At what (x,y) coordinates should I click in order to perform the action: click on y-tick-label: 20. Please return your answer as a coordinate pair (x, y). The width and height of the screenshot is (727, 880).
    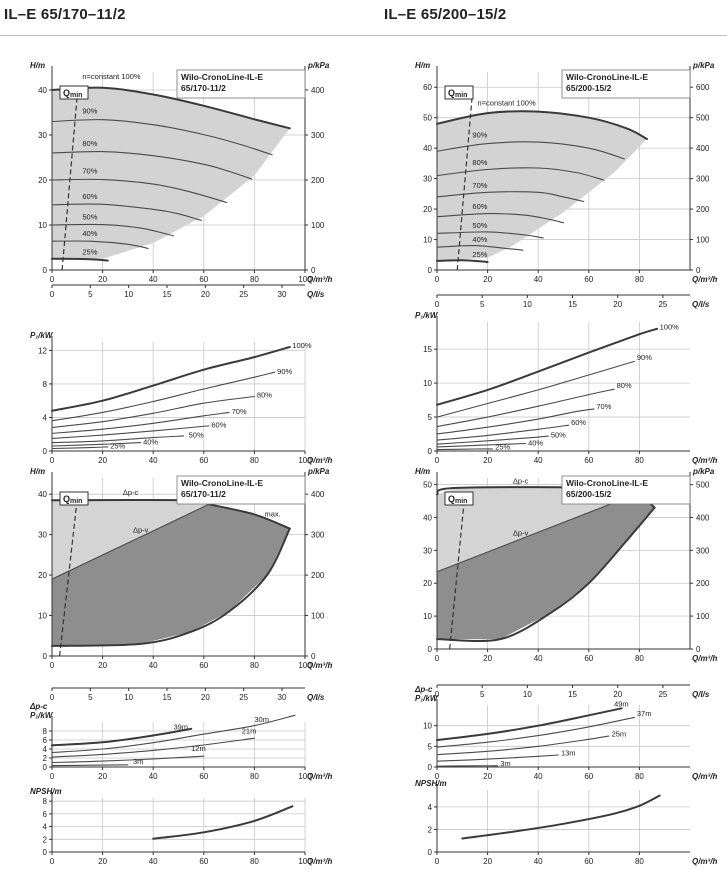
    Looking at the image, I should click on (427, 209).